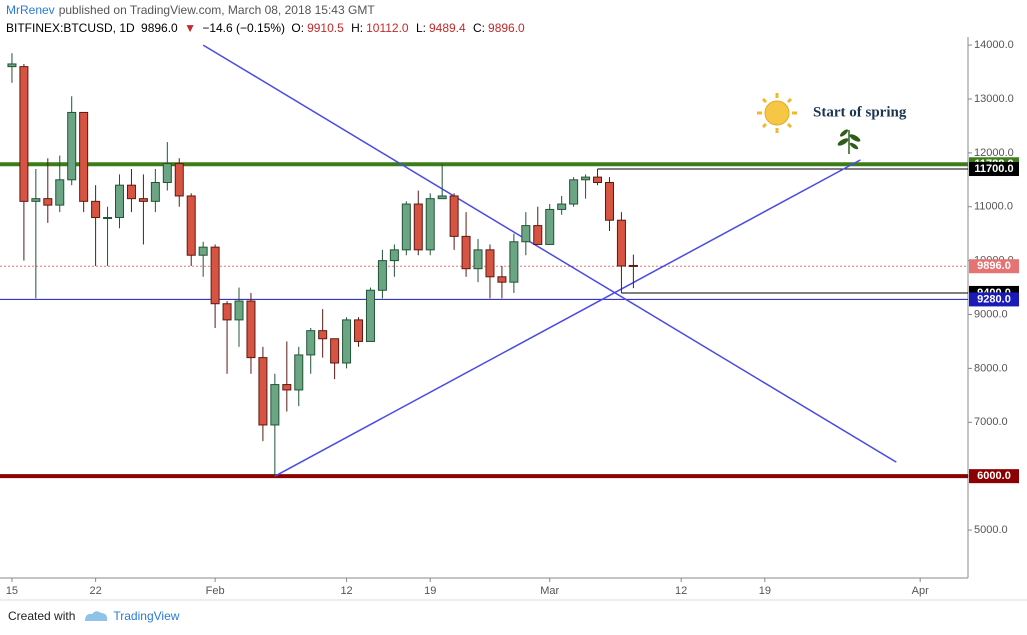 The height and width of the screenshot is (635, 1027). Describe the element at coordinates (12, 591) in the screenshot. I see `x-tick-label: 15` at that location.